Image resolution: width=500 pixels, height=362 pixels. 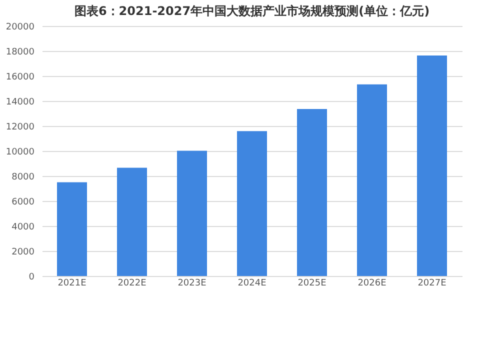 What do you see at coordinates (312, 283) in the screenshot?
I see `x-tick-label: 2025E` at bounding box center [312, 283].